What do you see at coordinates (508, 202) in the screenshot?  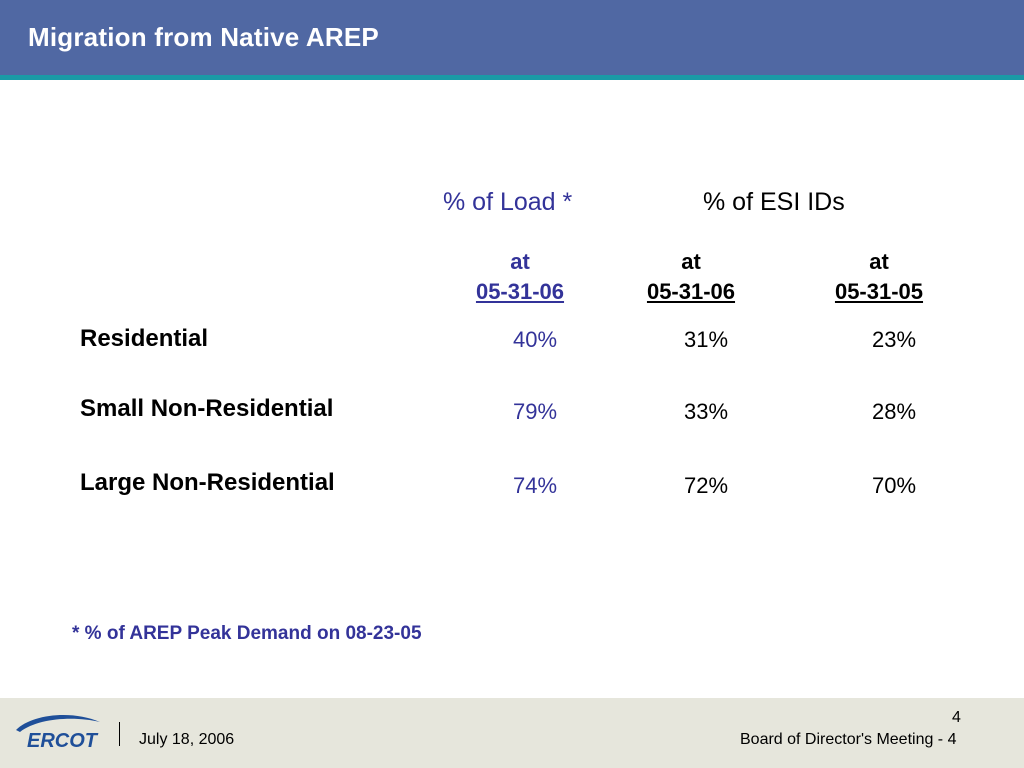 I see `load-group-header: % of Load *` at bounding box center [508, 202].